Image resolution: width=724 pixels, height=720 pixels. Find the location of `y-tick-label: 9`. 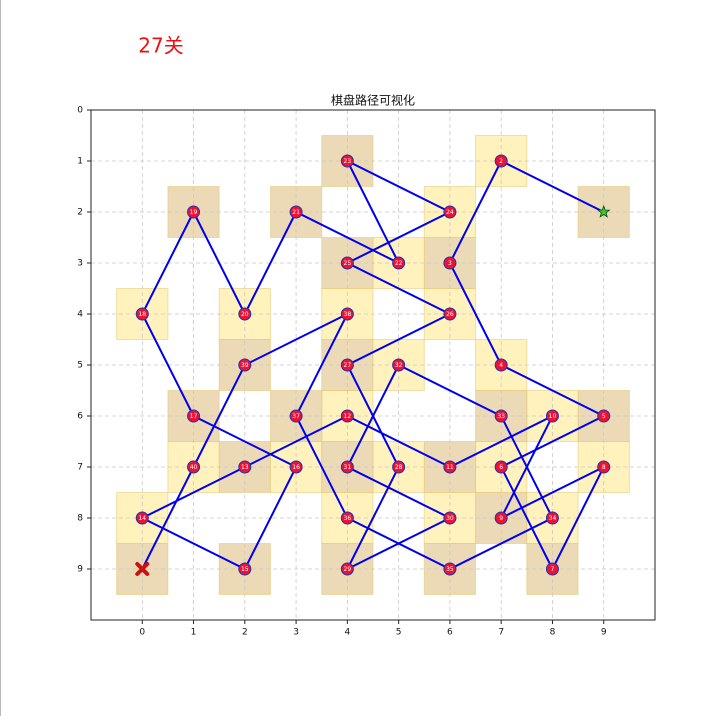

y-tick-label: 9 is located at coordinates (80, 570).